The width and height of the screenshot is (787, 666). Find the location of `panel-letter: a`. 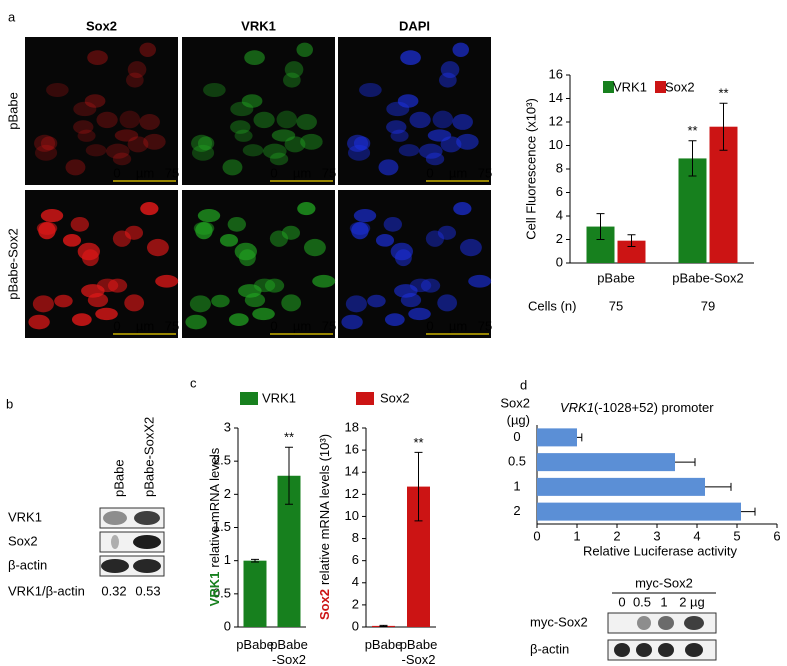

panel-letter: a is located at coordinates (12, 16).